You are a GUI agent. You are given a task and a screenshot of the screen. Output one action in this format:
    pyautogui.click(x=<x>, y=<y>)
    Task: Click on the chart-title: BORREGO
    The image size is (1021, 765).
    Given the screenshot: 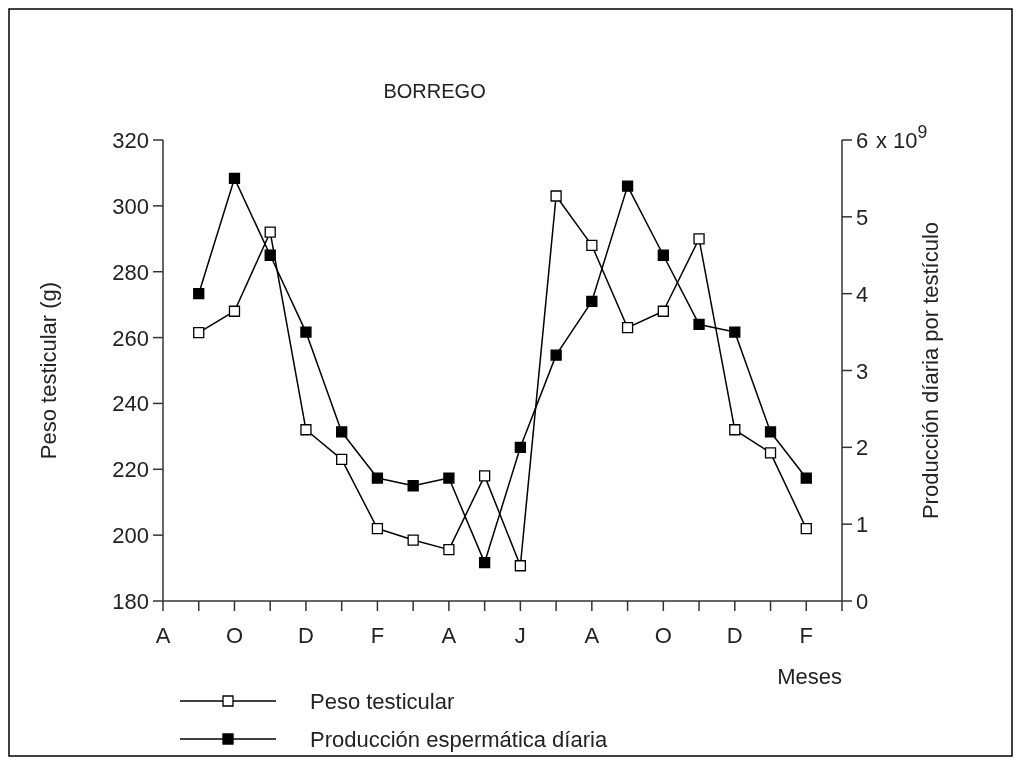 What is the action you would take?
    pyautogui.click(x=434, y=91)
    